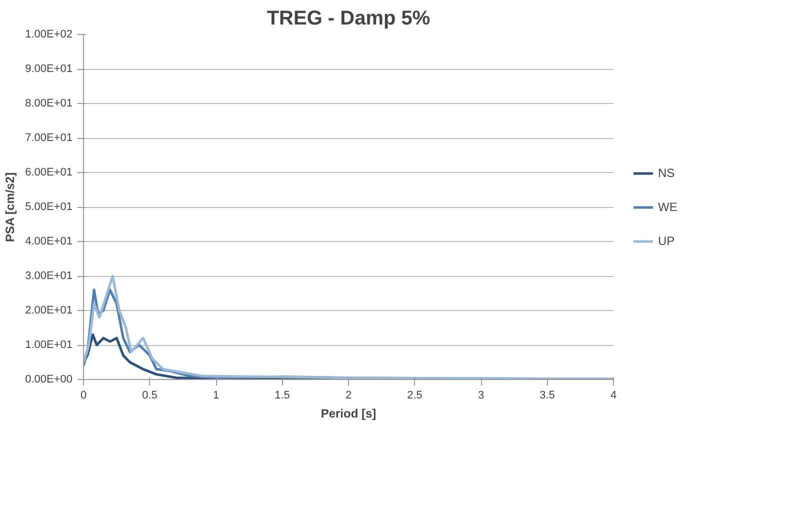 This screenshot has width=794, height=532. I want to click on x-tick-label: 0.5, so click(150, 396).